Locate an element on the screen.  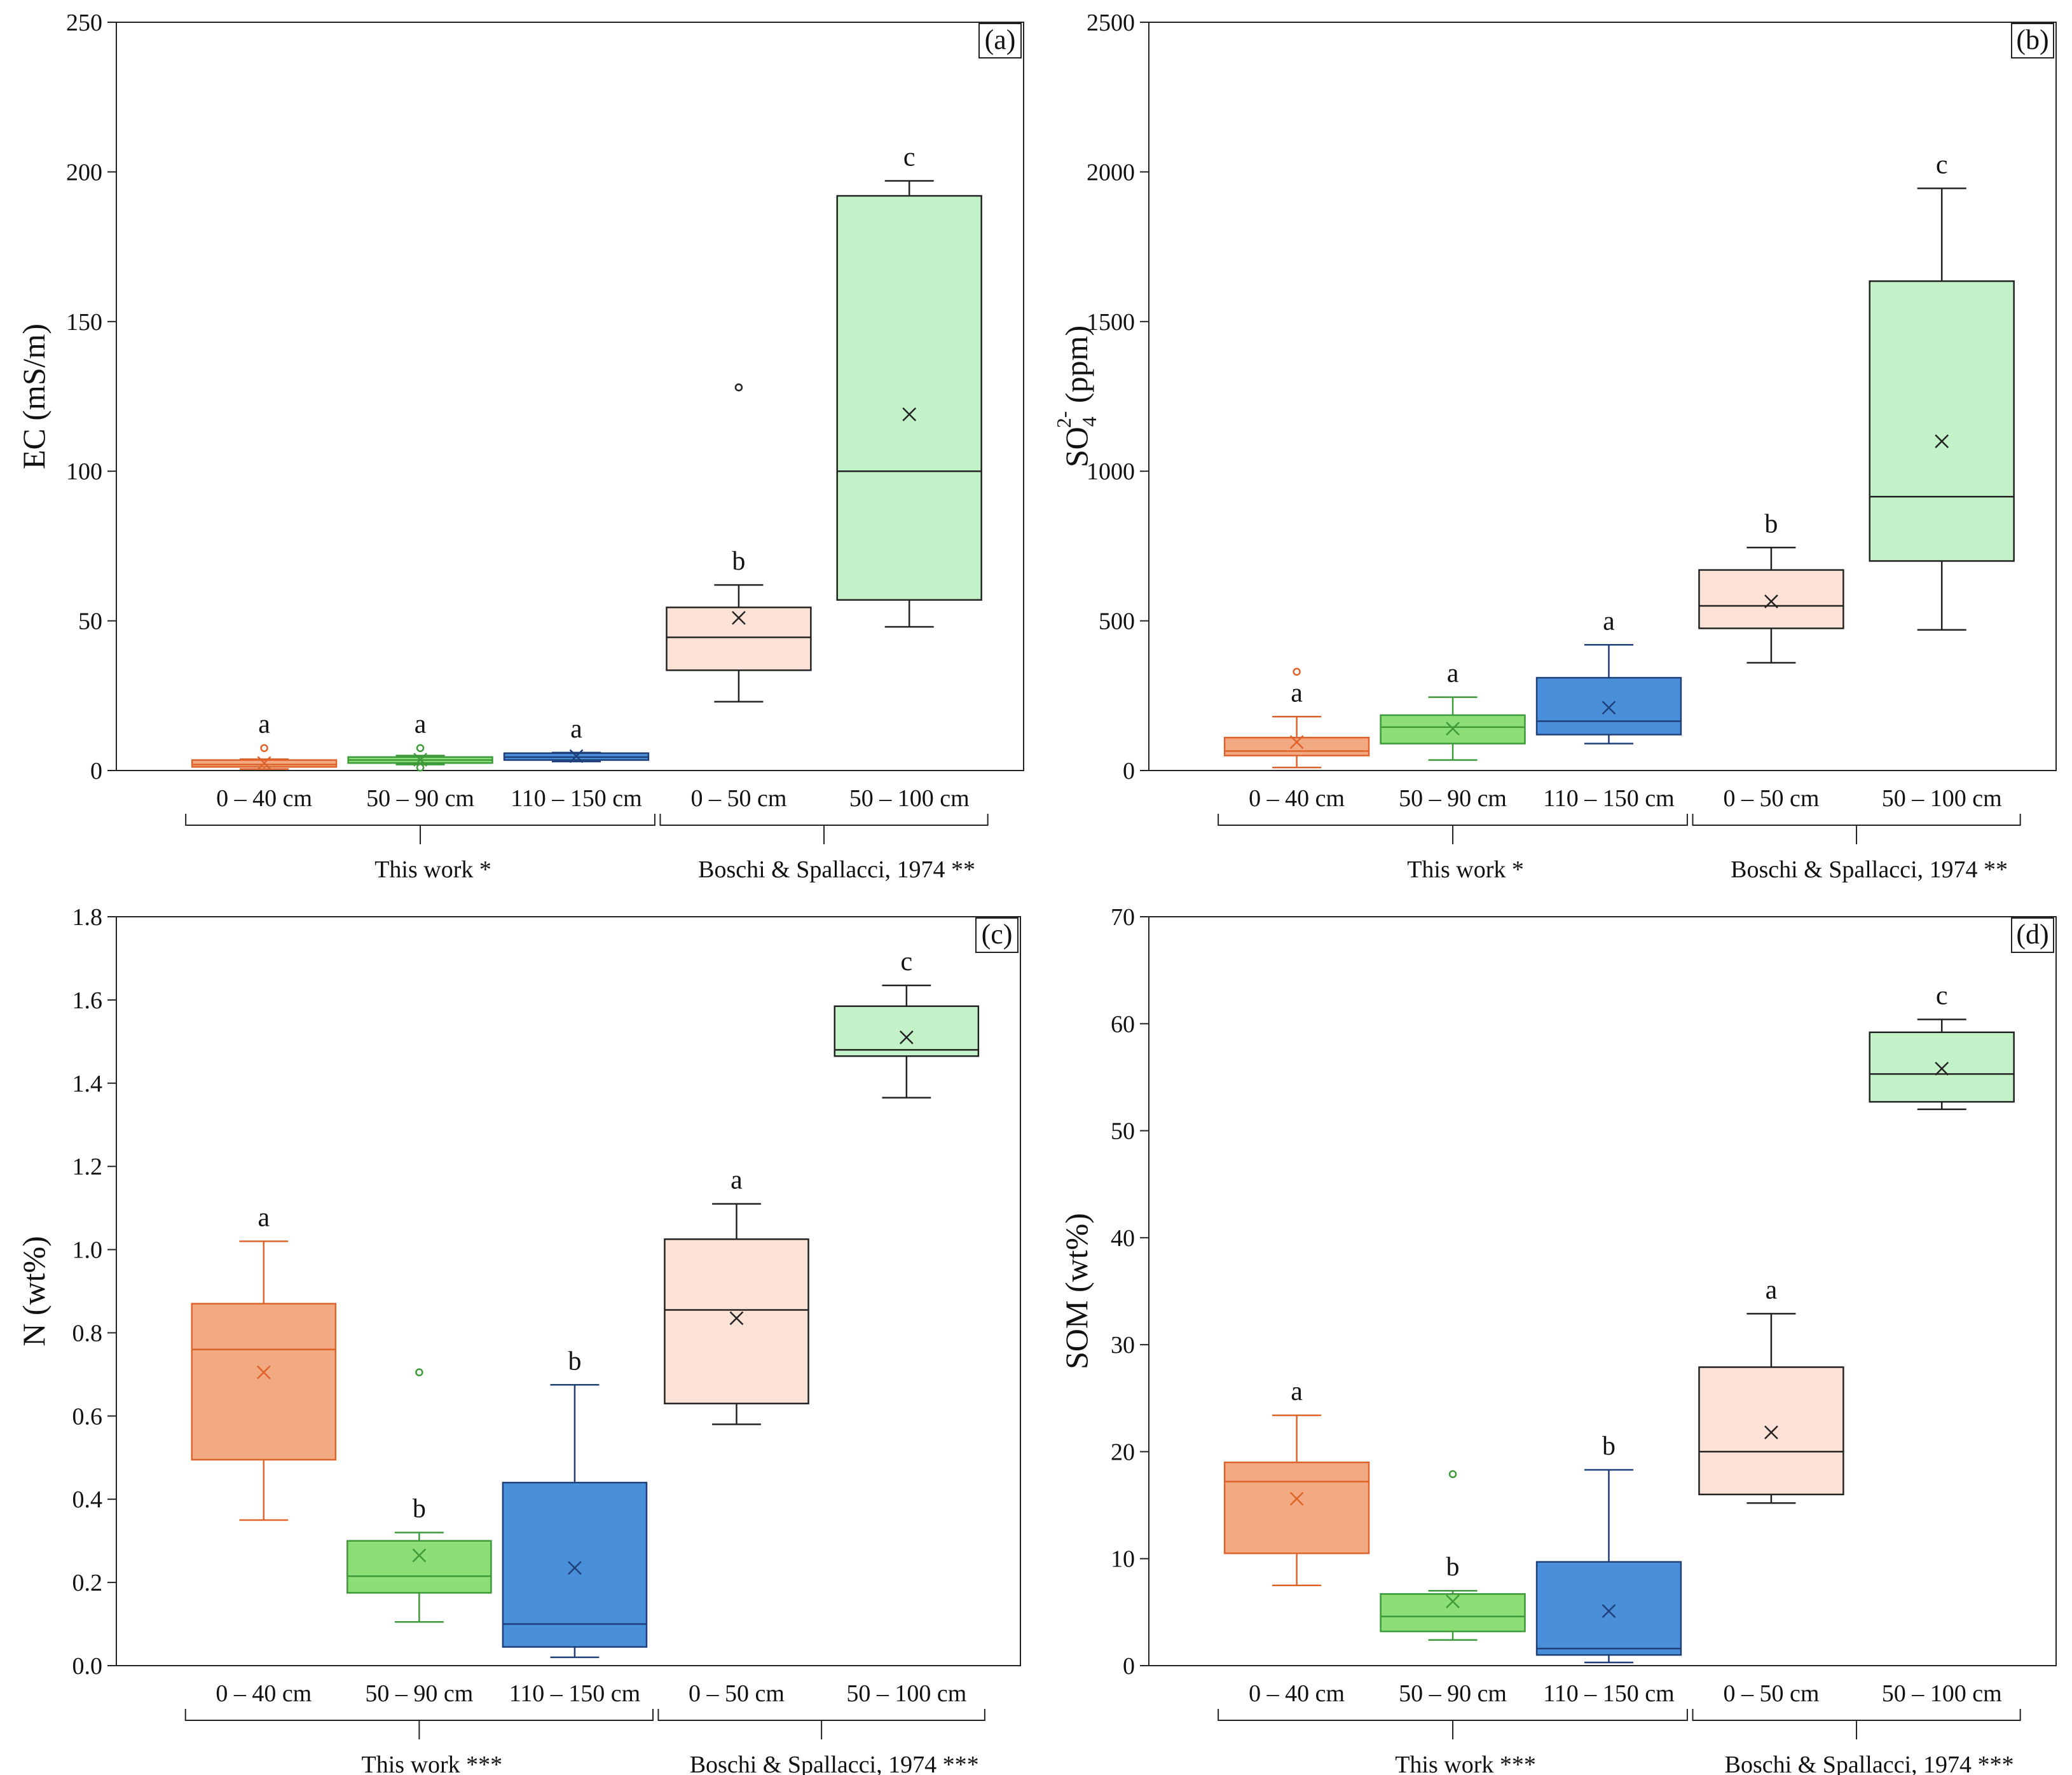
box-4: b is located at coordinates (1771, 586).